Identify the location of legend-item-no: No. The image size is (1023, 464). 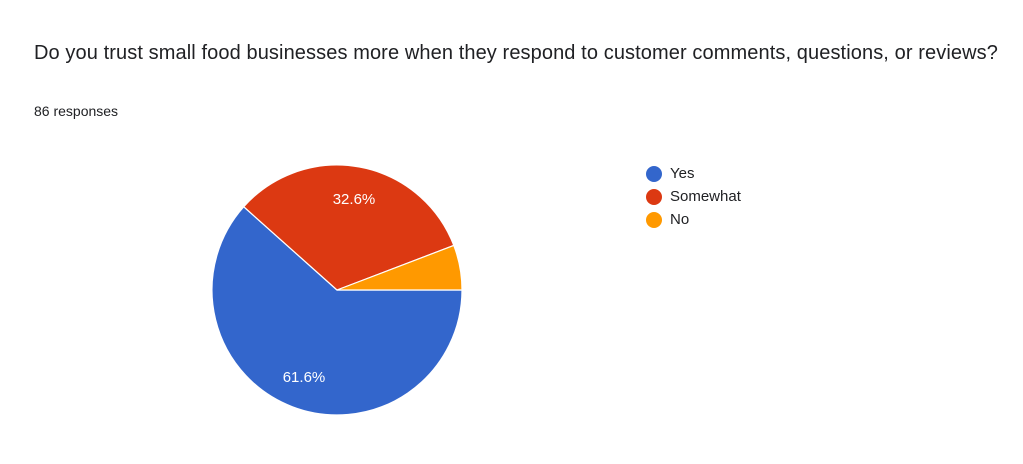
(693, 219).